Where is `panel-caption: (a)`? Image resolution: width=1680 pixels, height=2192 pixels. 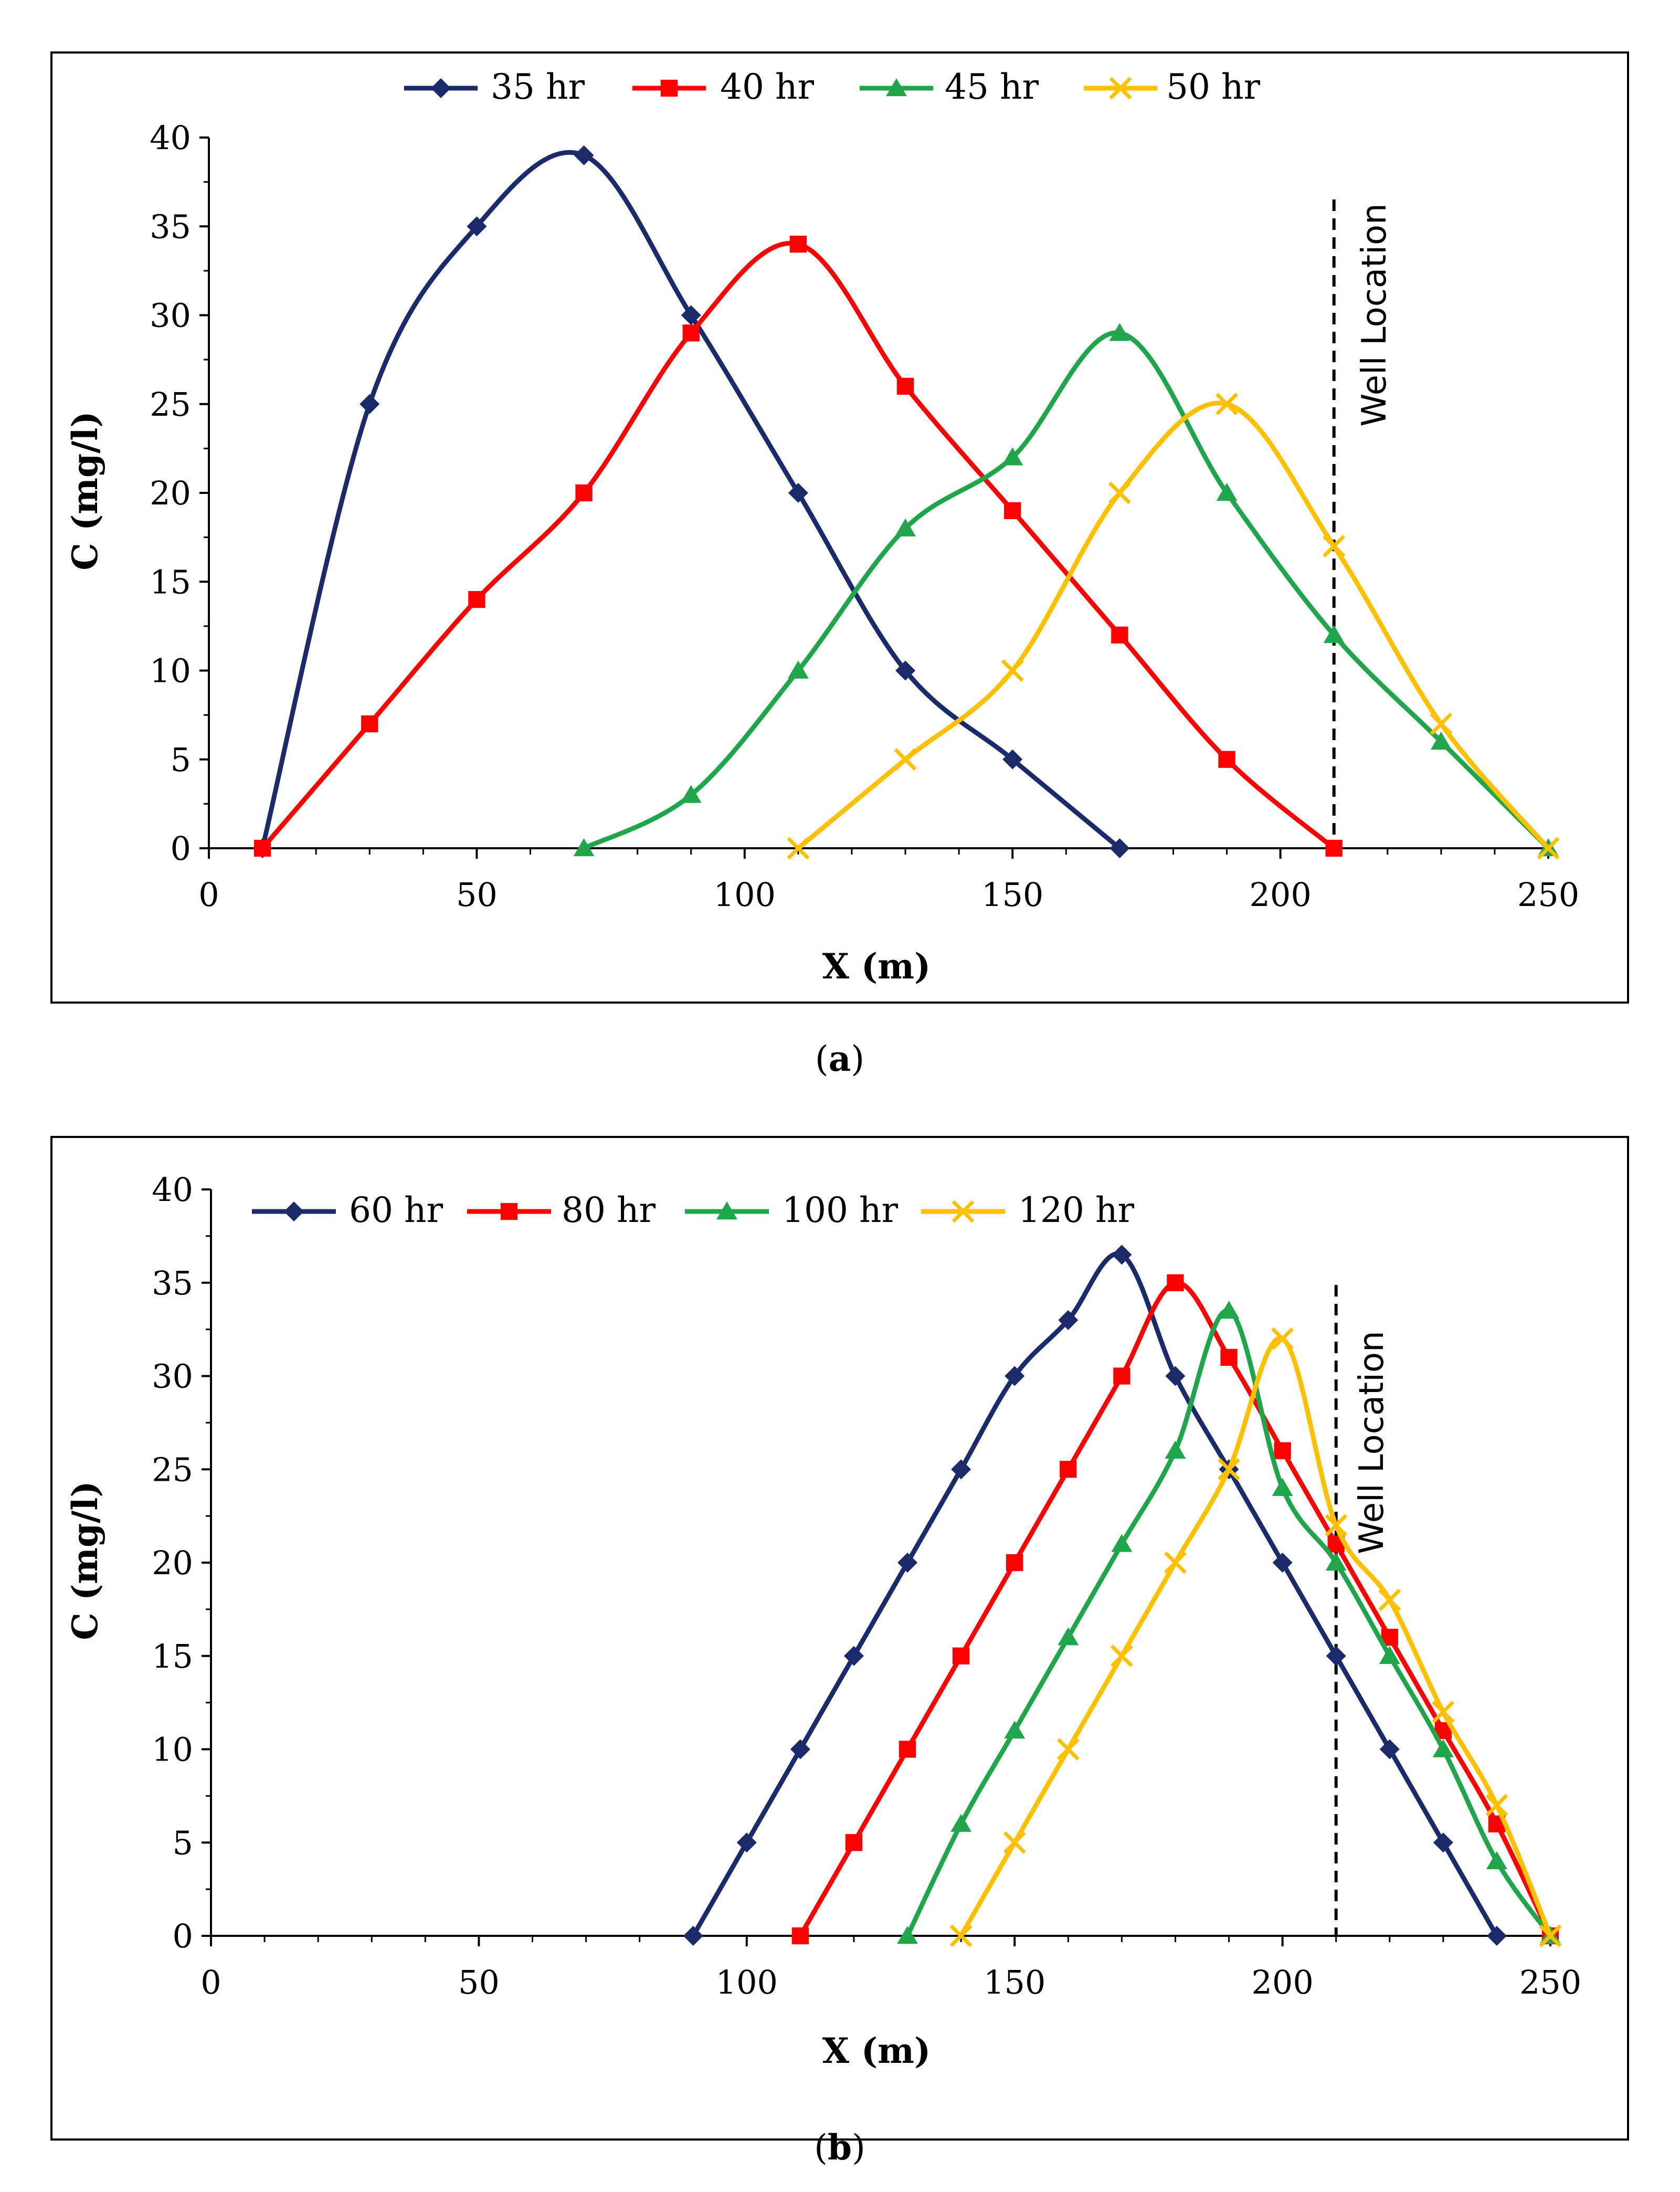
panel-caption: (a) is located at coordinates (839, 1058).